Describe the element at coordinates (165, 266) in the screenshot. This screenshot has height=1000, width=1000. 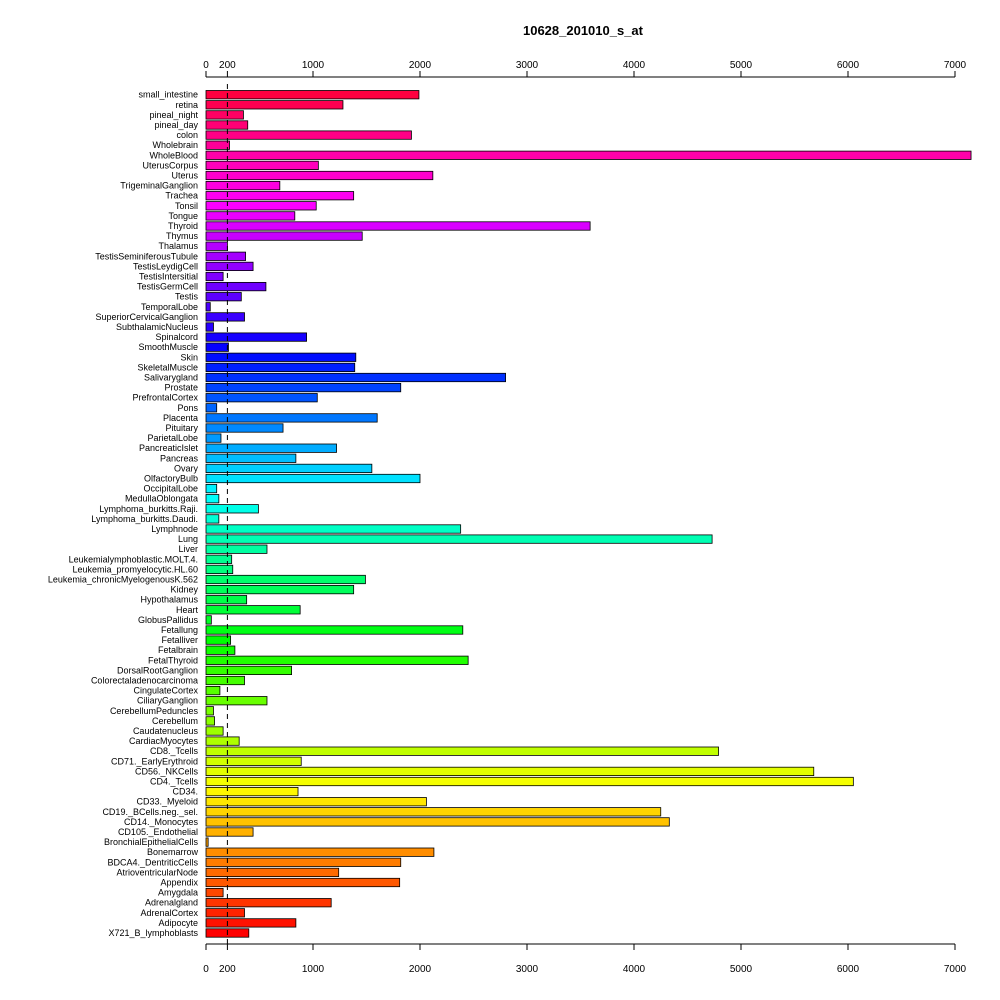
I see `category-label: TestisLeydigCell` at that location.